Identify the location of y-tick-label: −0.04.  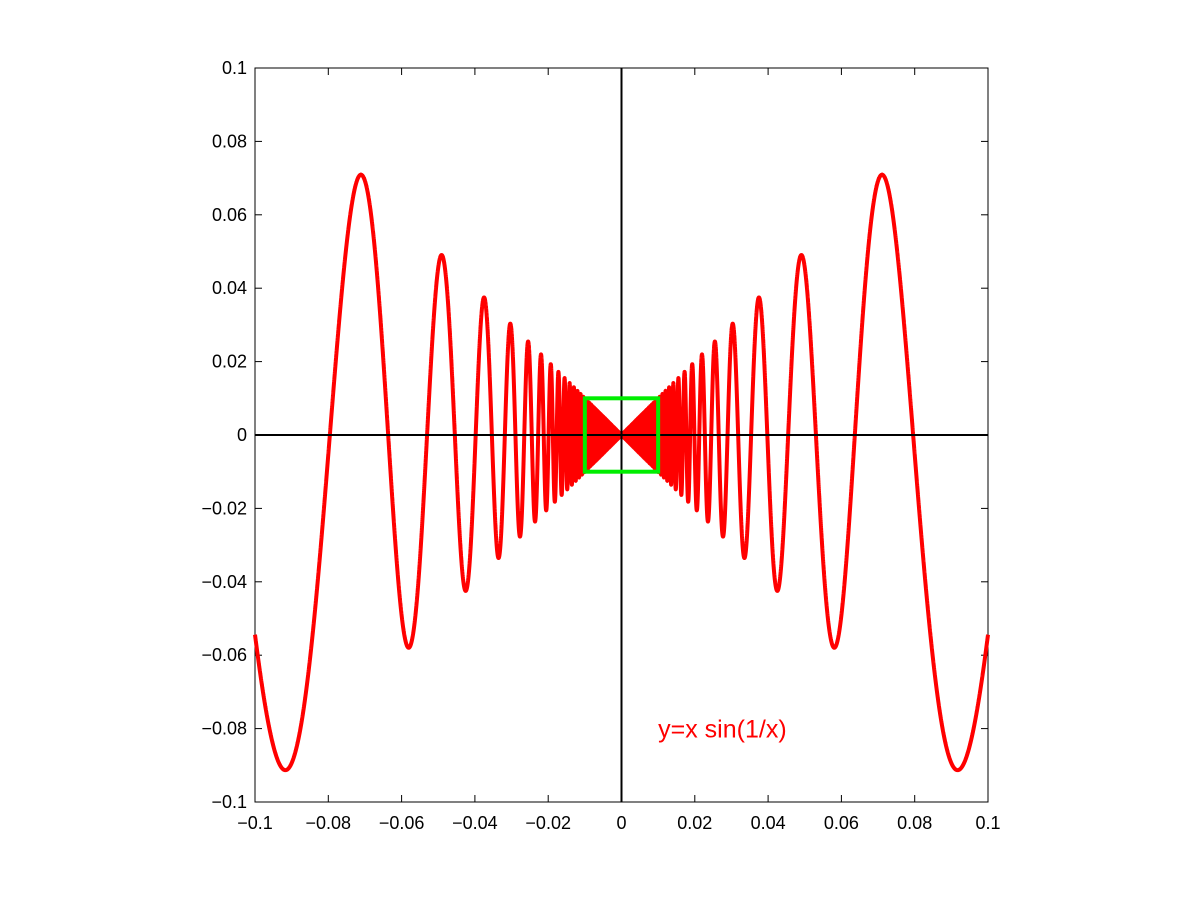
(224, 582).